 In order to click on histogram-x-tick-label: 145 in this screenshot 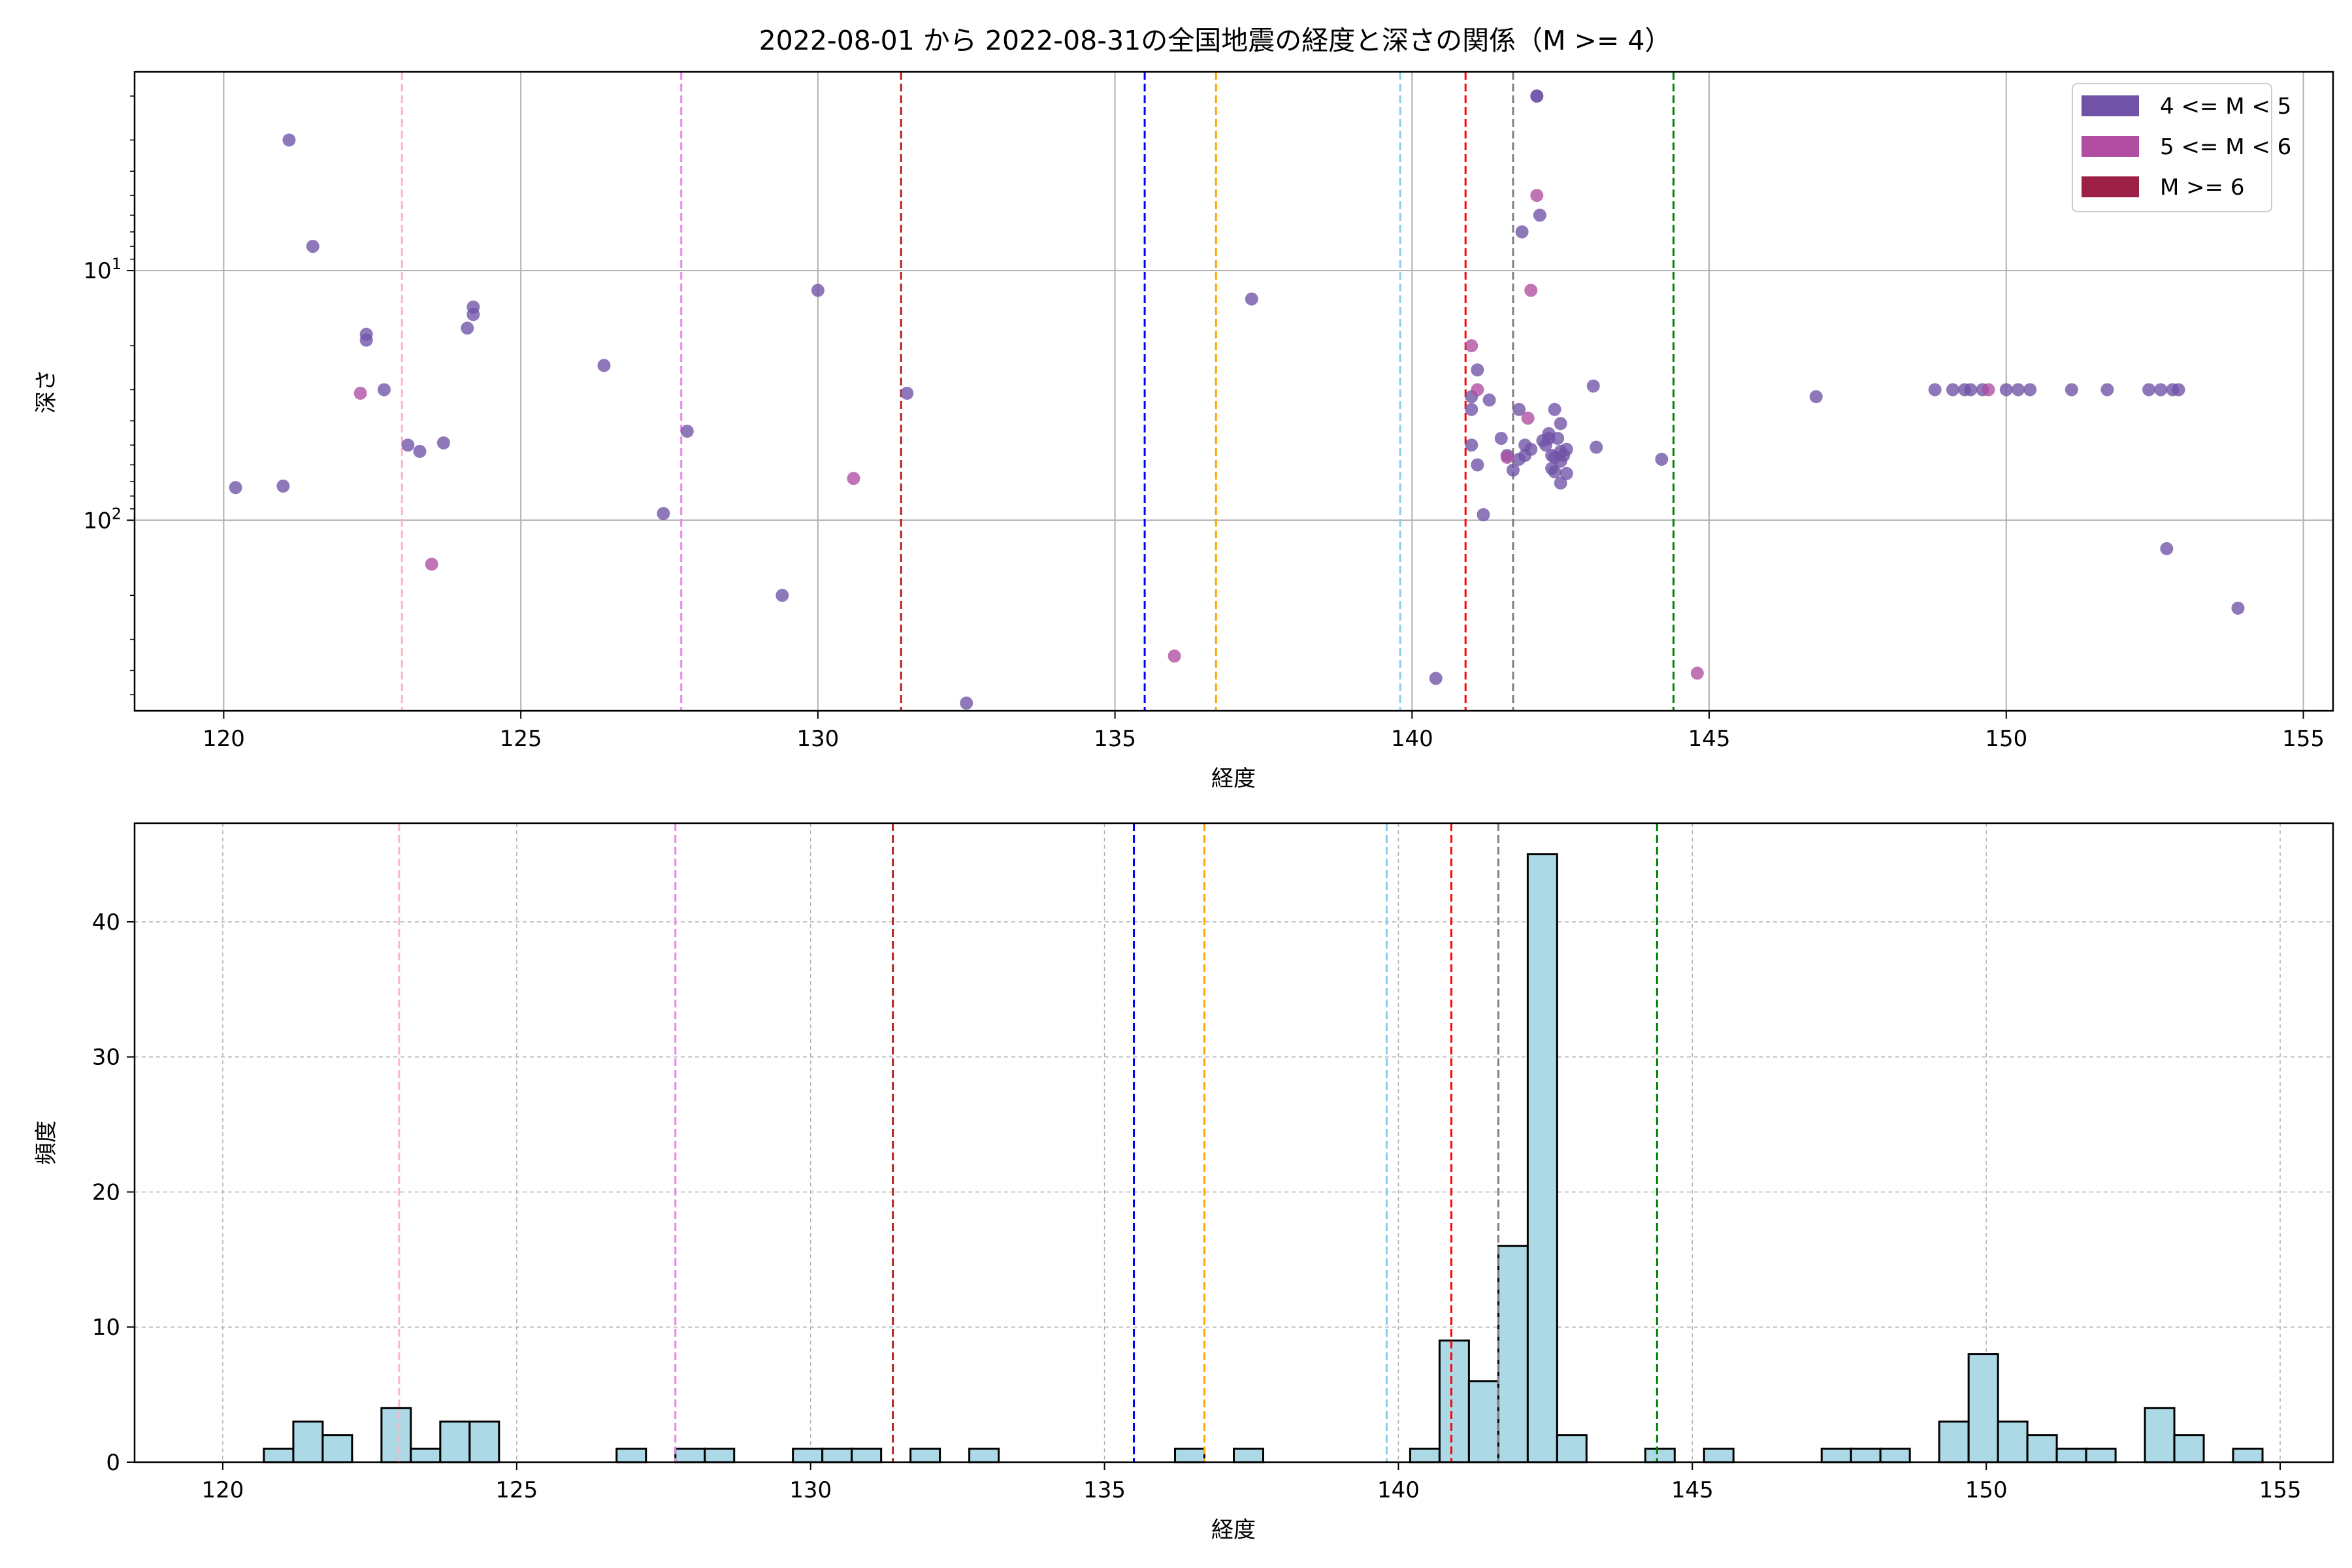, I will do `click(1692, 1490)`.